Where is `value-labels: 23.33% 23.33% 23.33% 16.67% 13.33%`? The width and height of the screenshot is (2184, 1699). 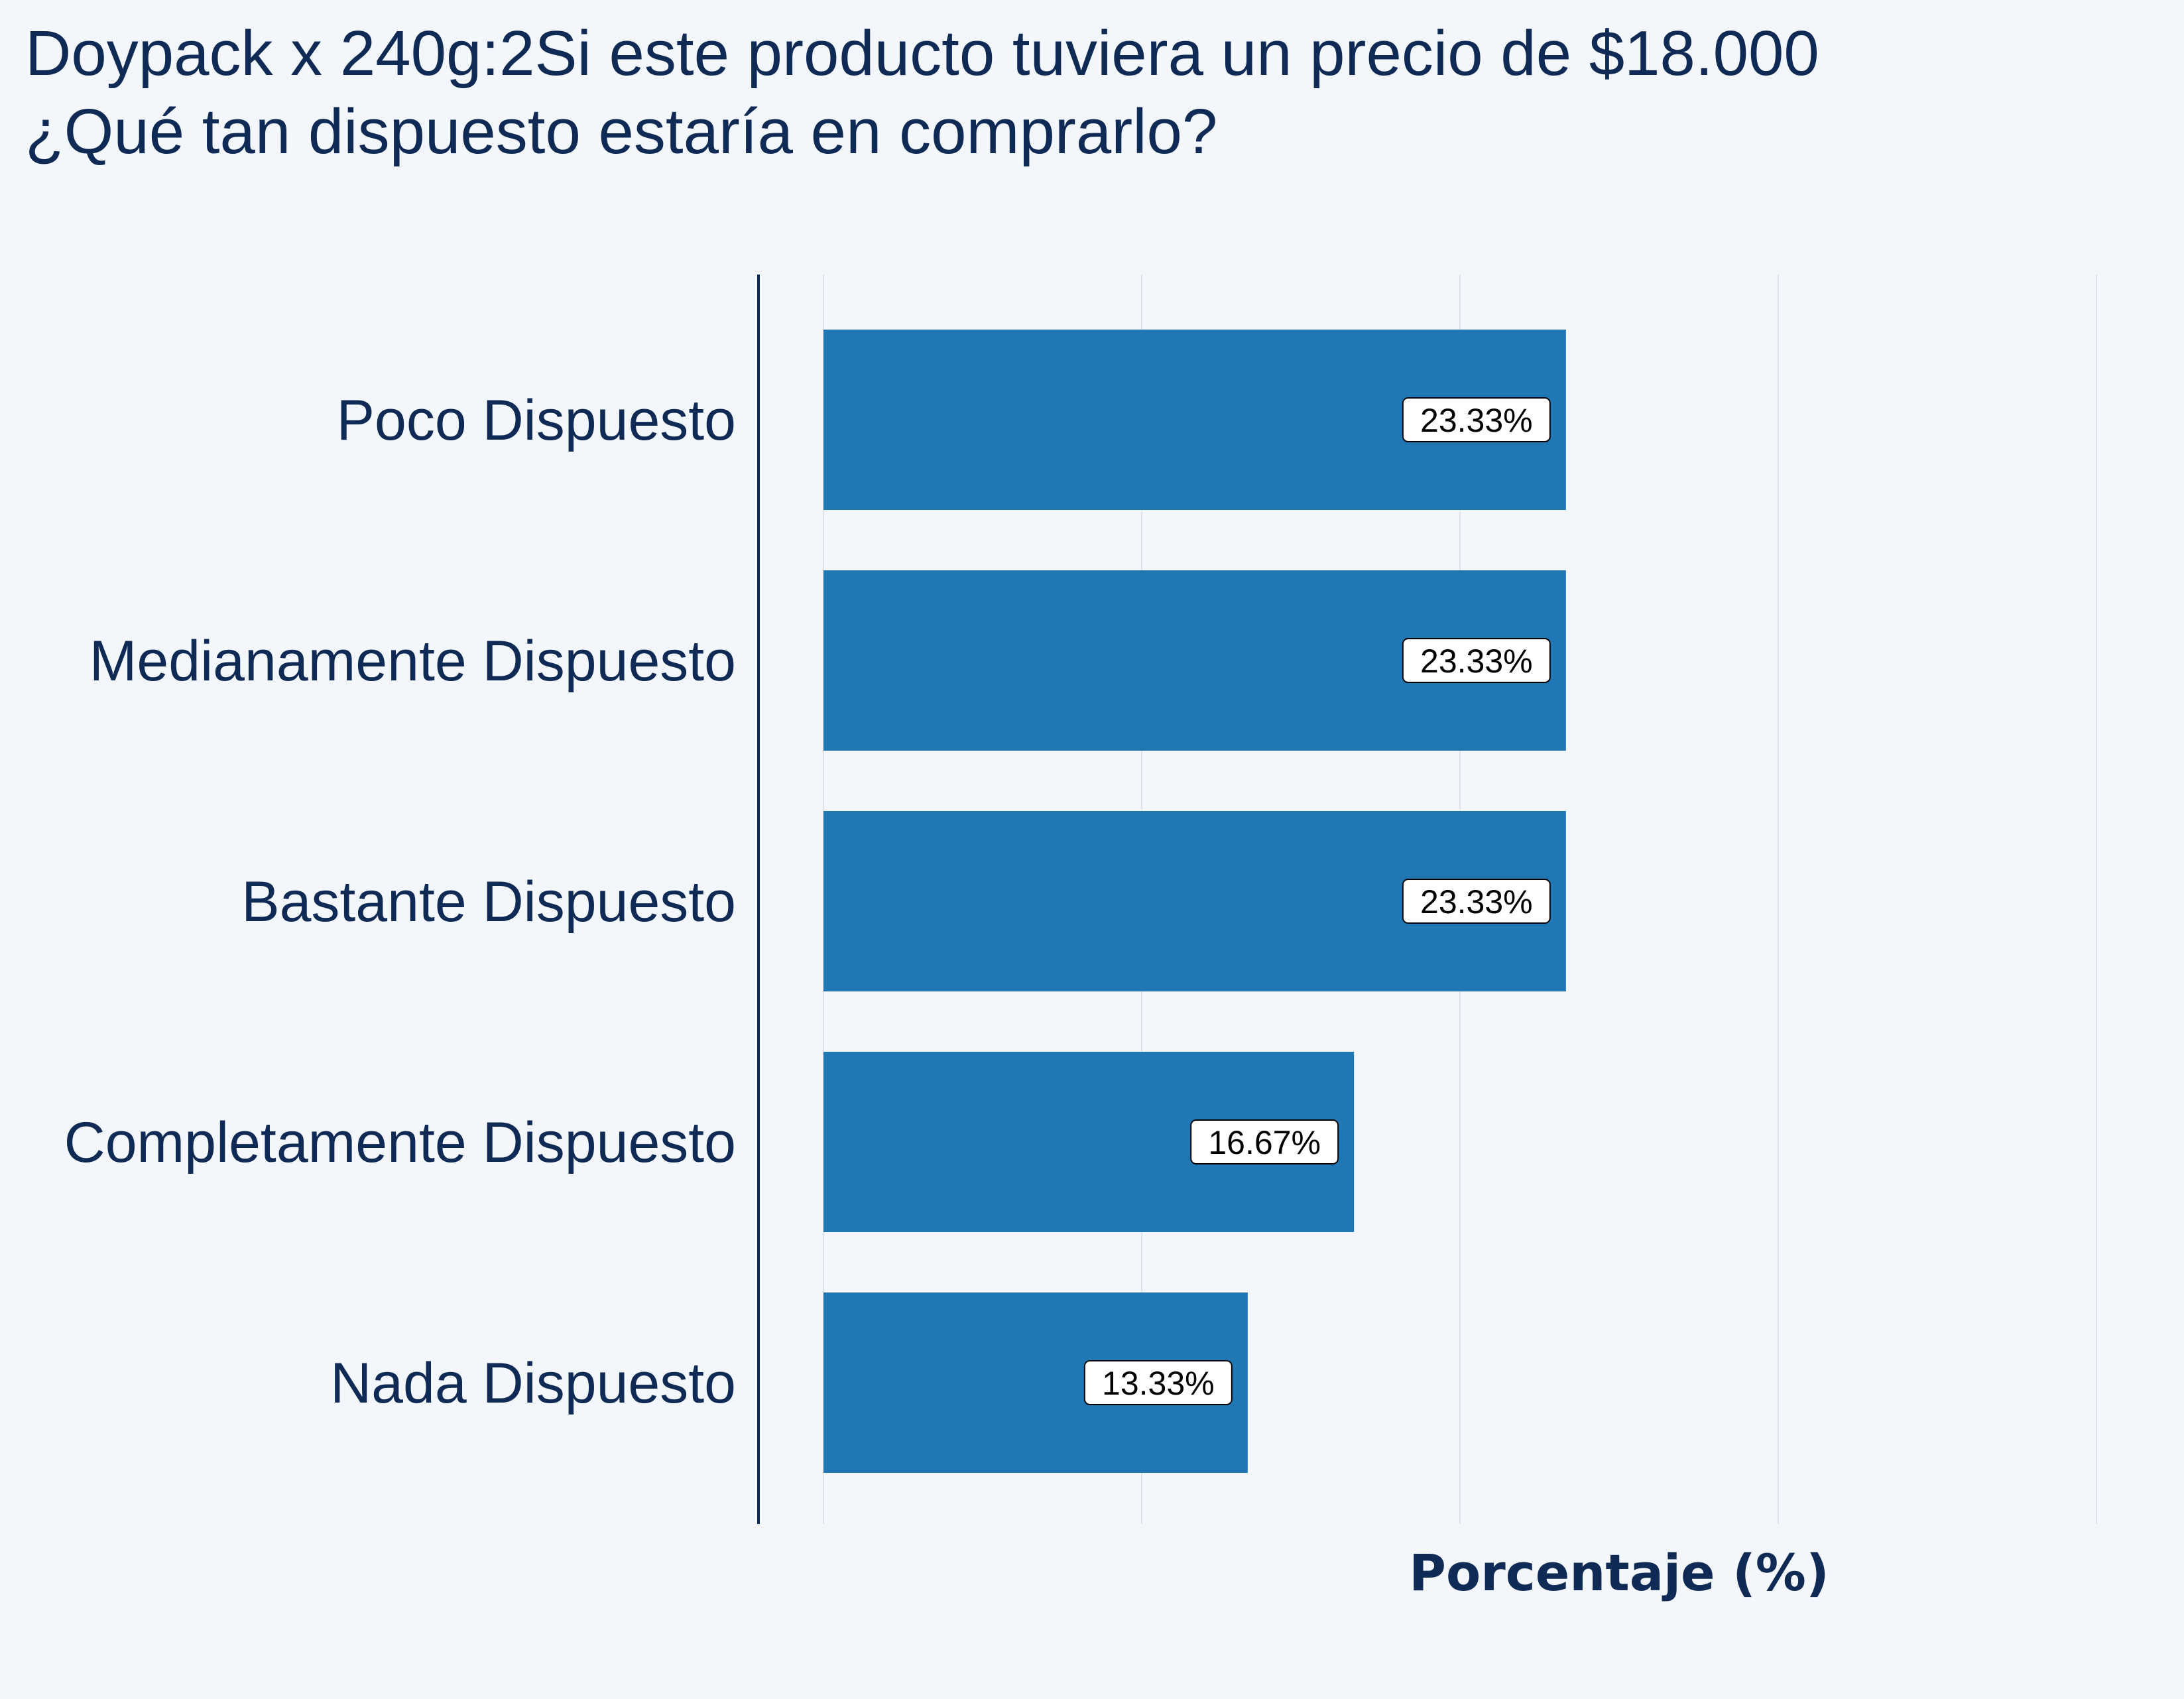
value-labels: 23.33% 23.33% 23.33% 16.67% 13.33% is located at coordinates (1317, 901).